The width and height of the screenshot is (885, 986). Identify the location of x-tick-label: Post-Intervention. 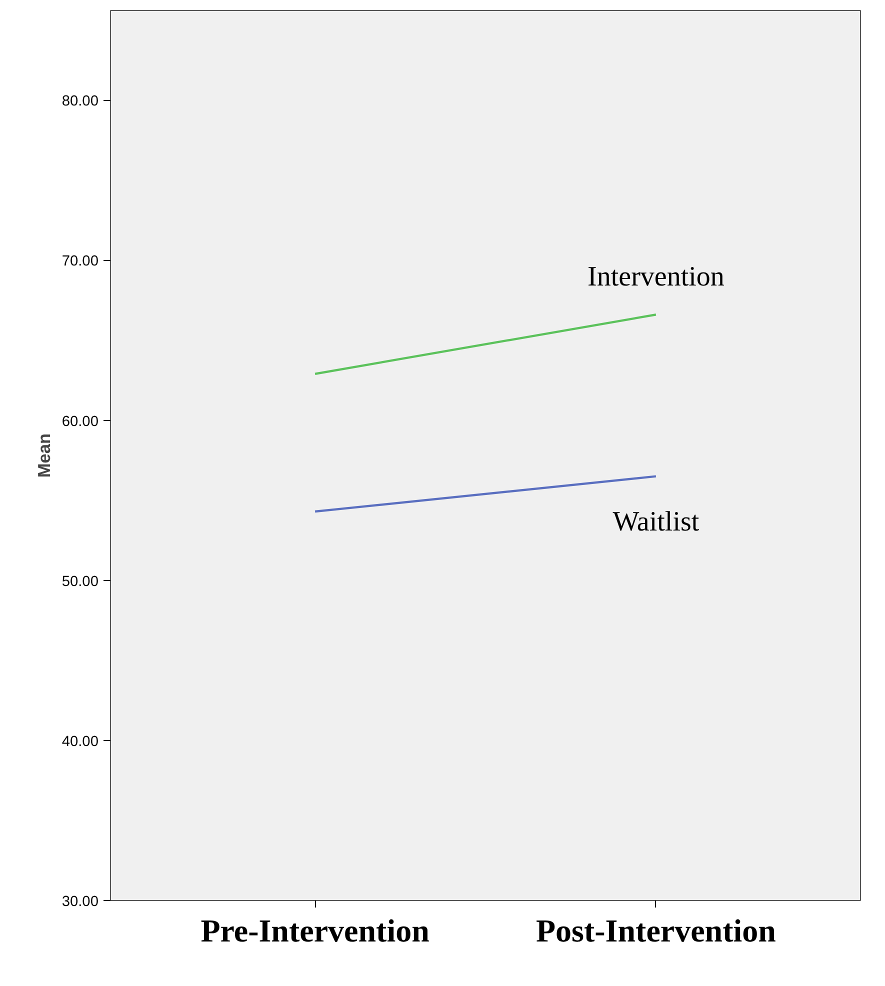
(656, 930).